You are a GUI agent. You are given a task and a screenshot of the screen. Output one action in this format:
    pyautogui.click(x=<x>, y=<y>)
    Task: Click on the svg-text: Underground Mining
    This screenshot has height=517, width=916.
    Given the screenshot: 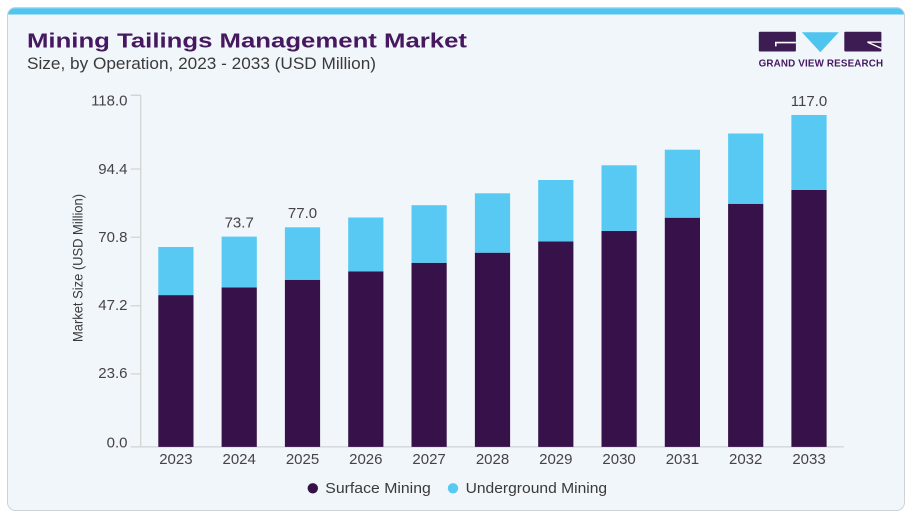 What is the action you would take?
    pyautogui.click(x=536, y=488)
    